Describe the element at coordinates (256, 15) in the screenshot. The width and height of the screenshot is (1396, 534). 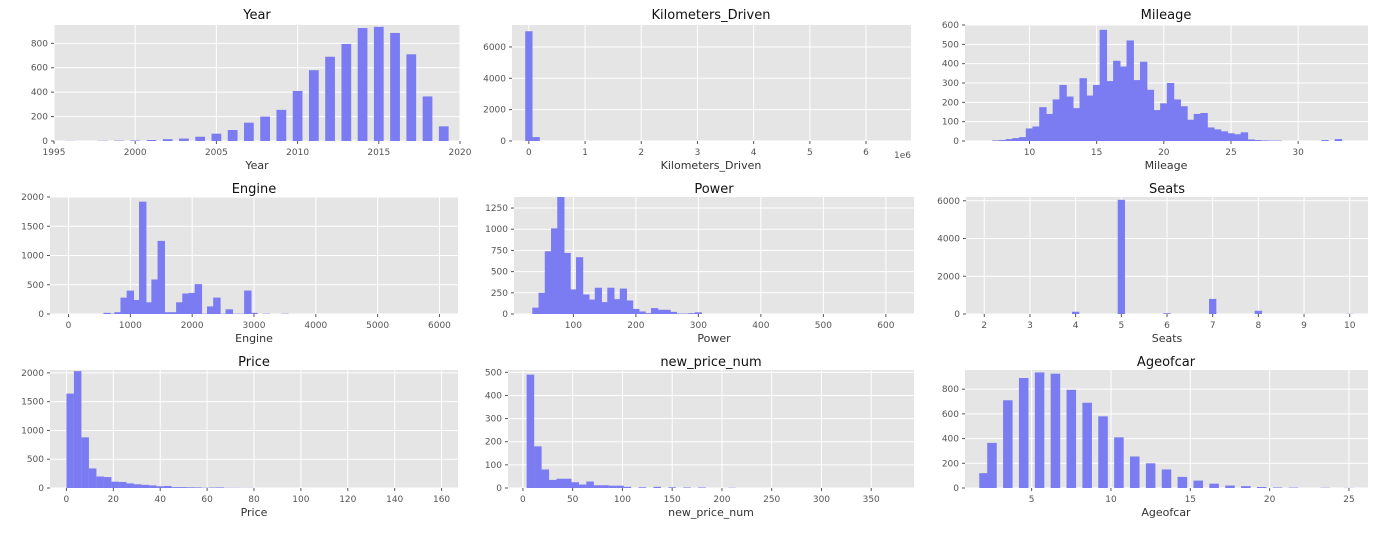
I see `chart-title-year: Year` at that location.